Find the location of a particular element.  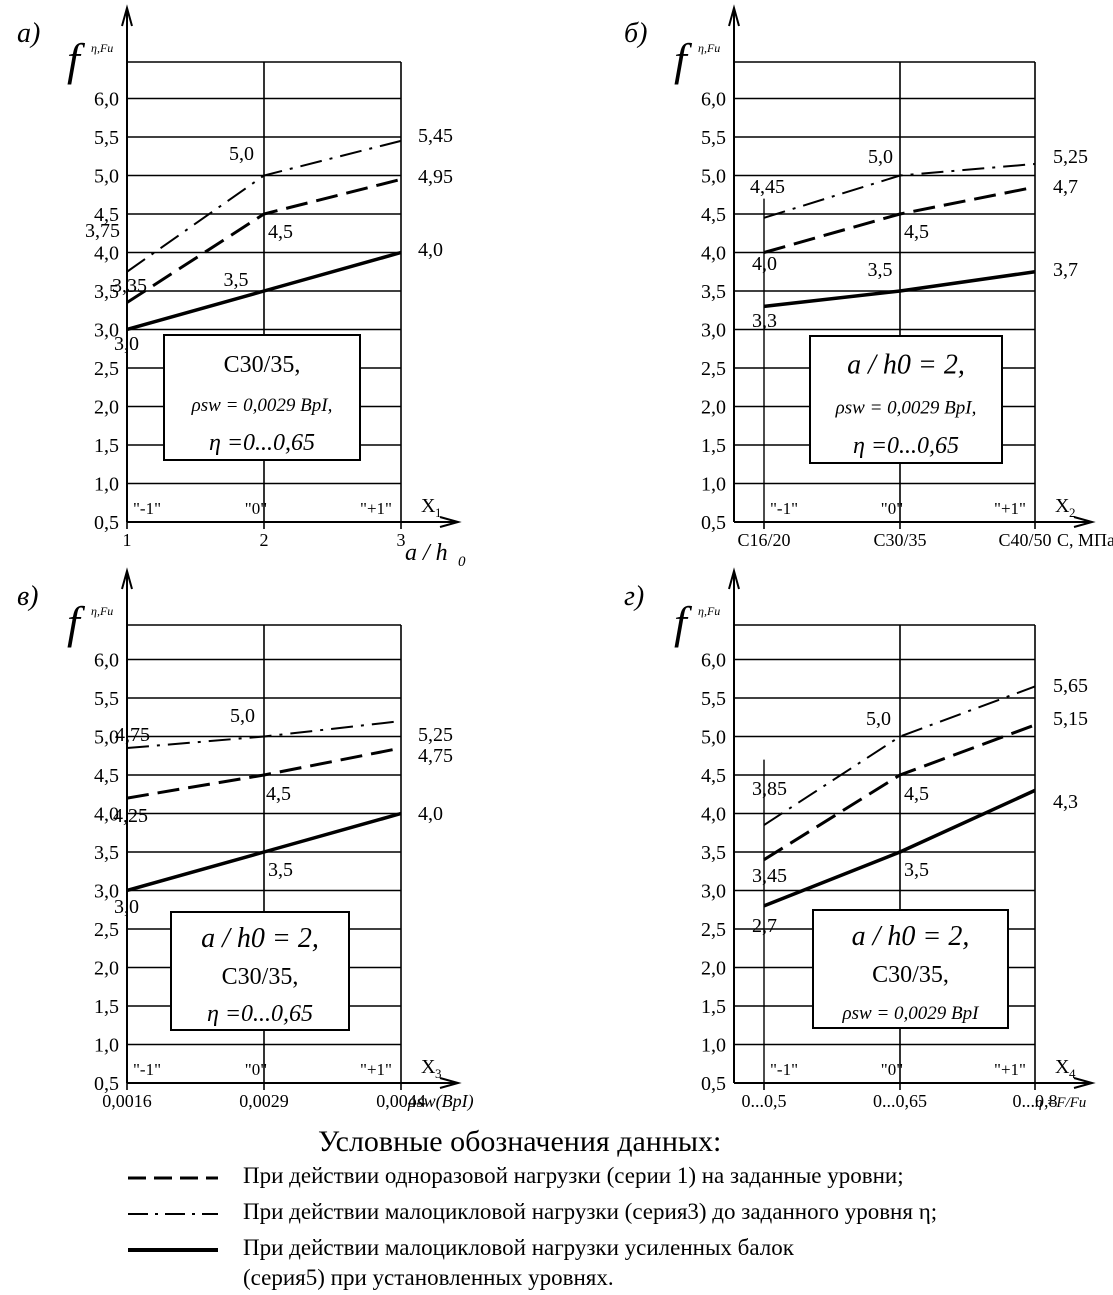

data-label: 3,45 is located at coordinates (769, 876).